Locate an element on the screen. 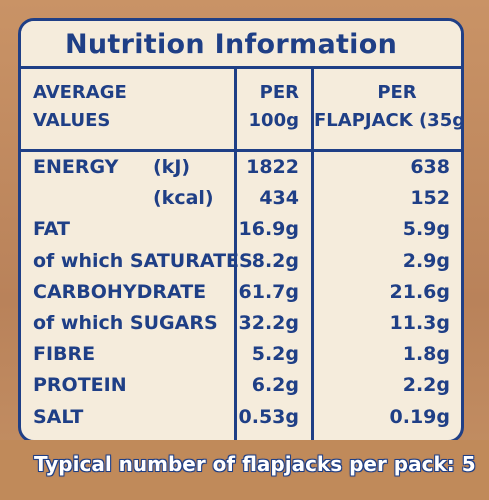 The height and width of the screenshot is (500, 489). header-per-100g-a: PER is located at coordinates (279, 92).